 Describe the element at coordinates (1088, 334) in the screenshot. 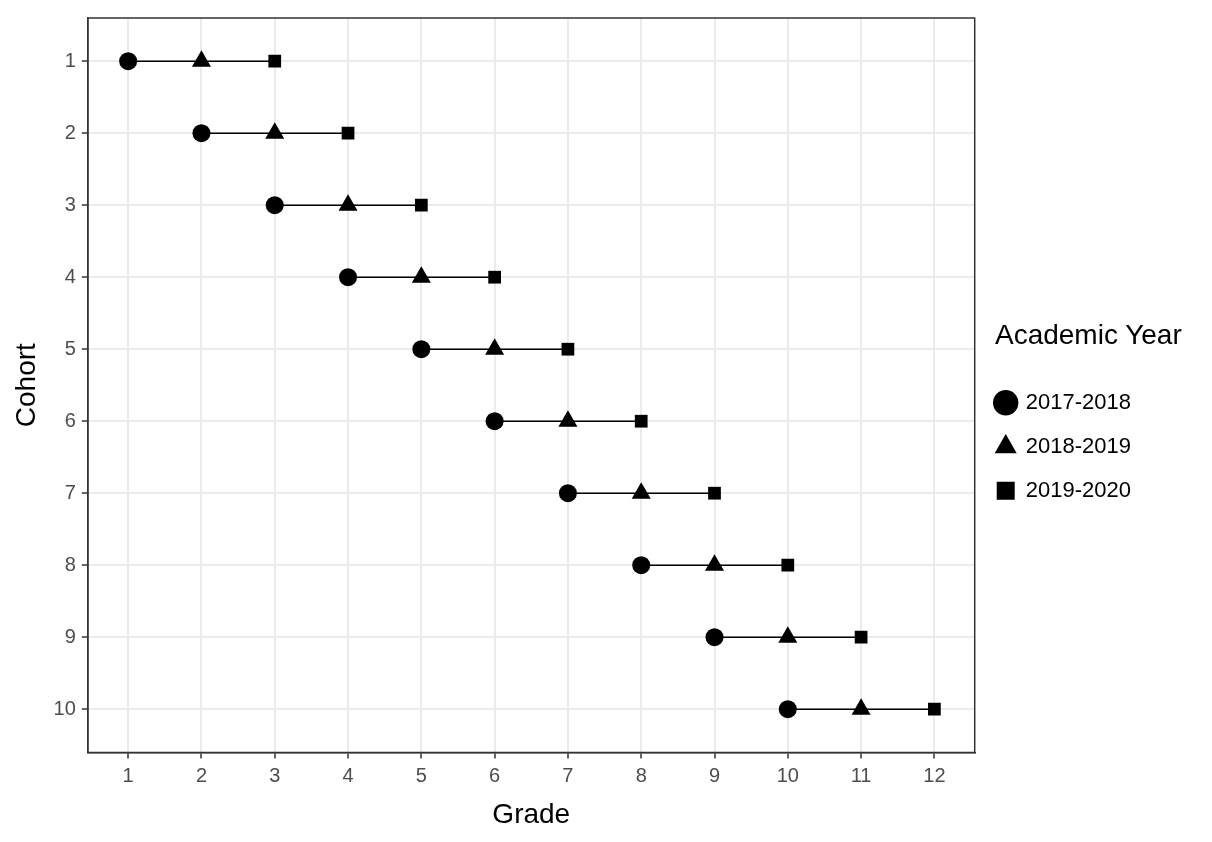

I see `legend-title: Academic Year` at that location.